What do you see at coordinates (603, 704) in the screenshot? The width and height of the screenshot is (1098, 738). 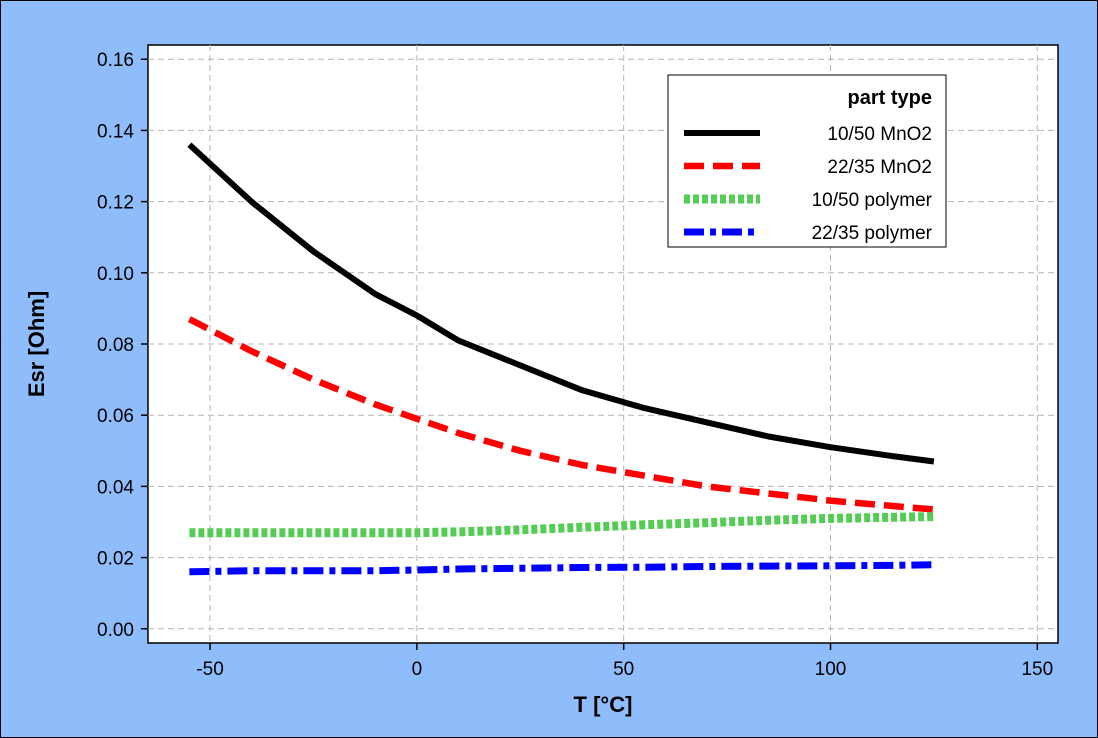 I see `x-axis-title: T [°C]` at bounding box center [603, 704].